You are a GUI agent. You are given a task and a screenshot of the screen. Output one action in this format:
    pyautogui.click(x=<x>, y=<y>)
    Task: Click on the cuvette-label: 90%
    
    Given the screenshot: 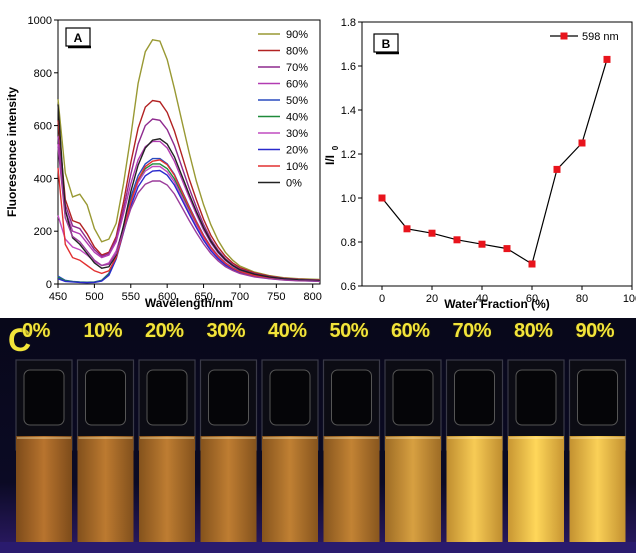 What is the action you would take?
    pyautogui.click(x=595, y=331)
    